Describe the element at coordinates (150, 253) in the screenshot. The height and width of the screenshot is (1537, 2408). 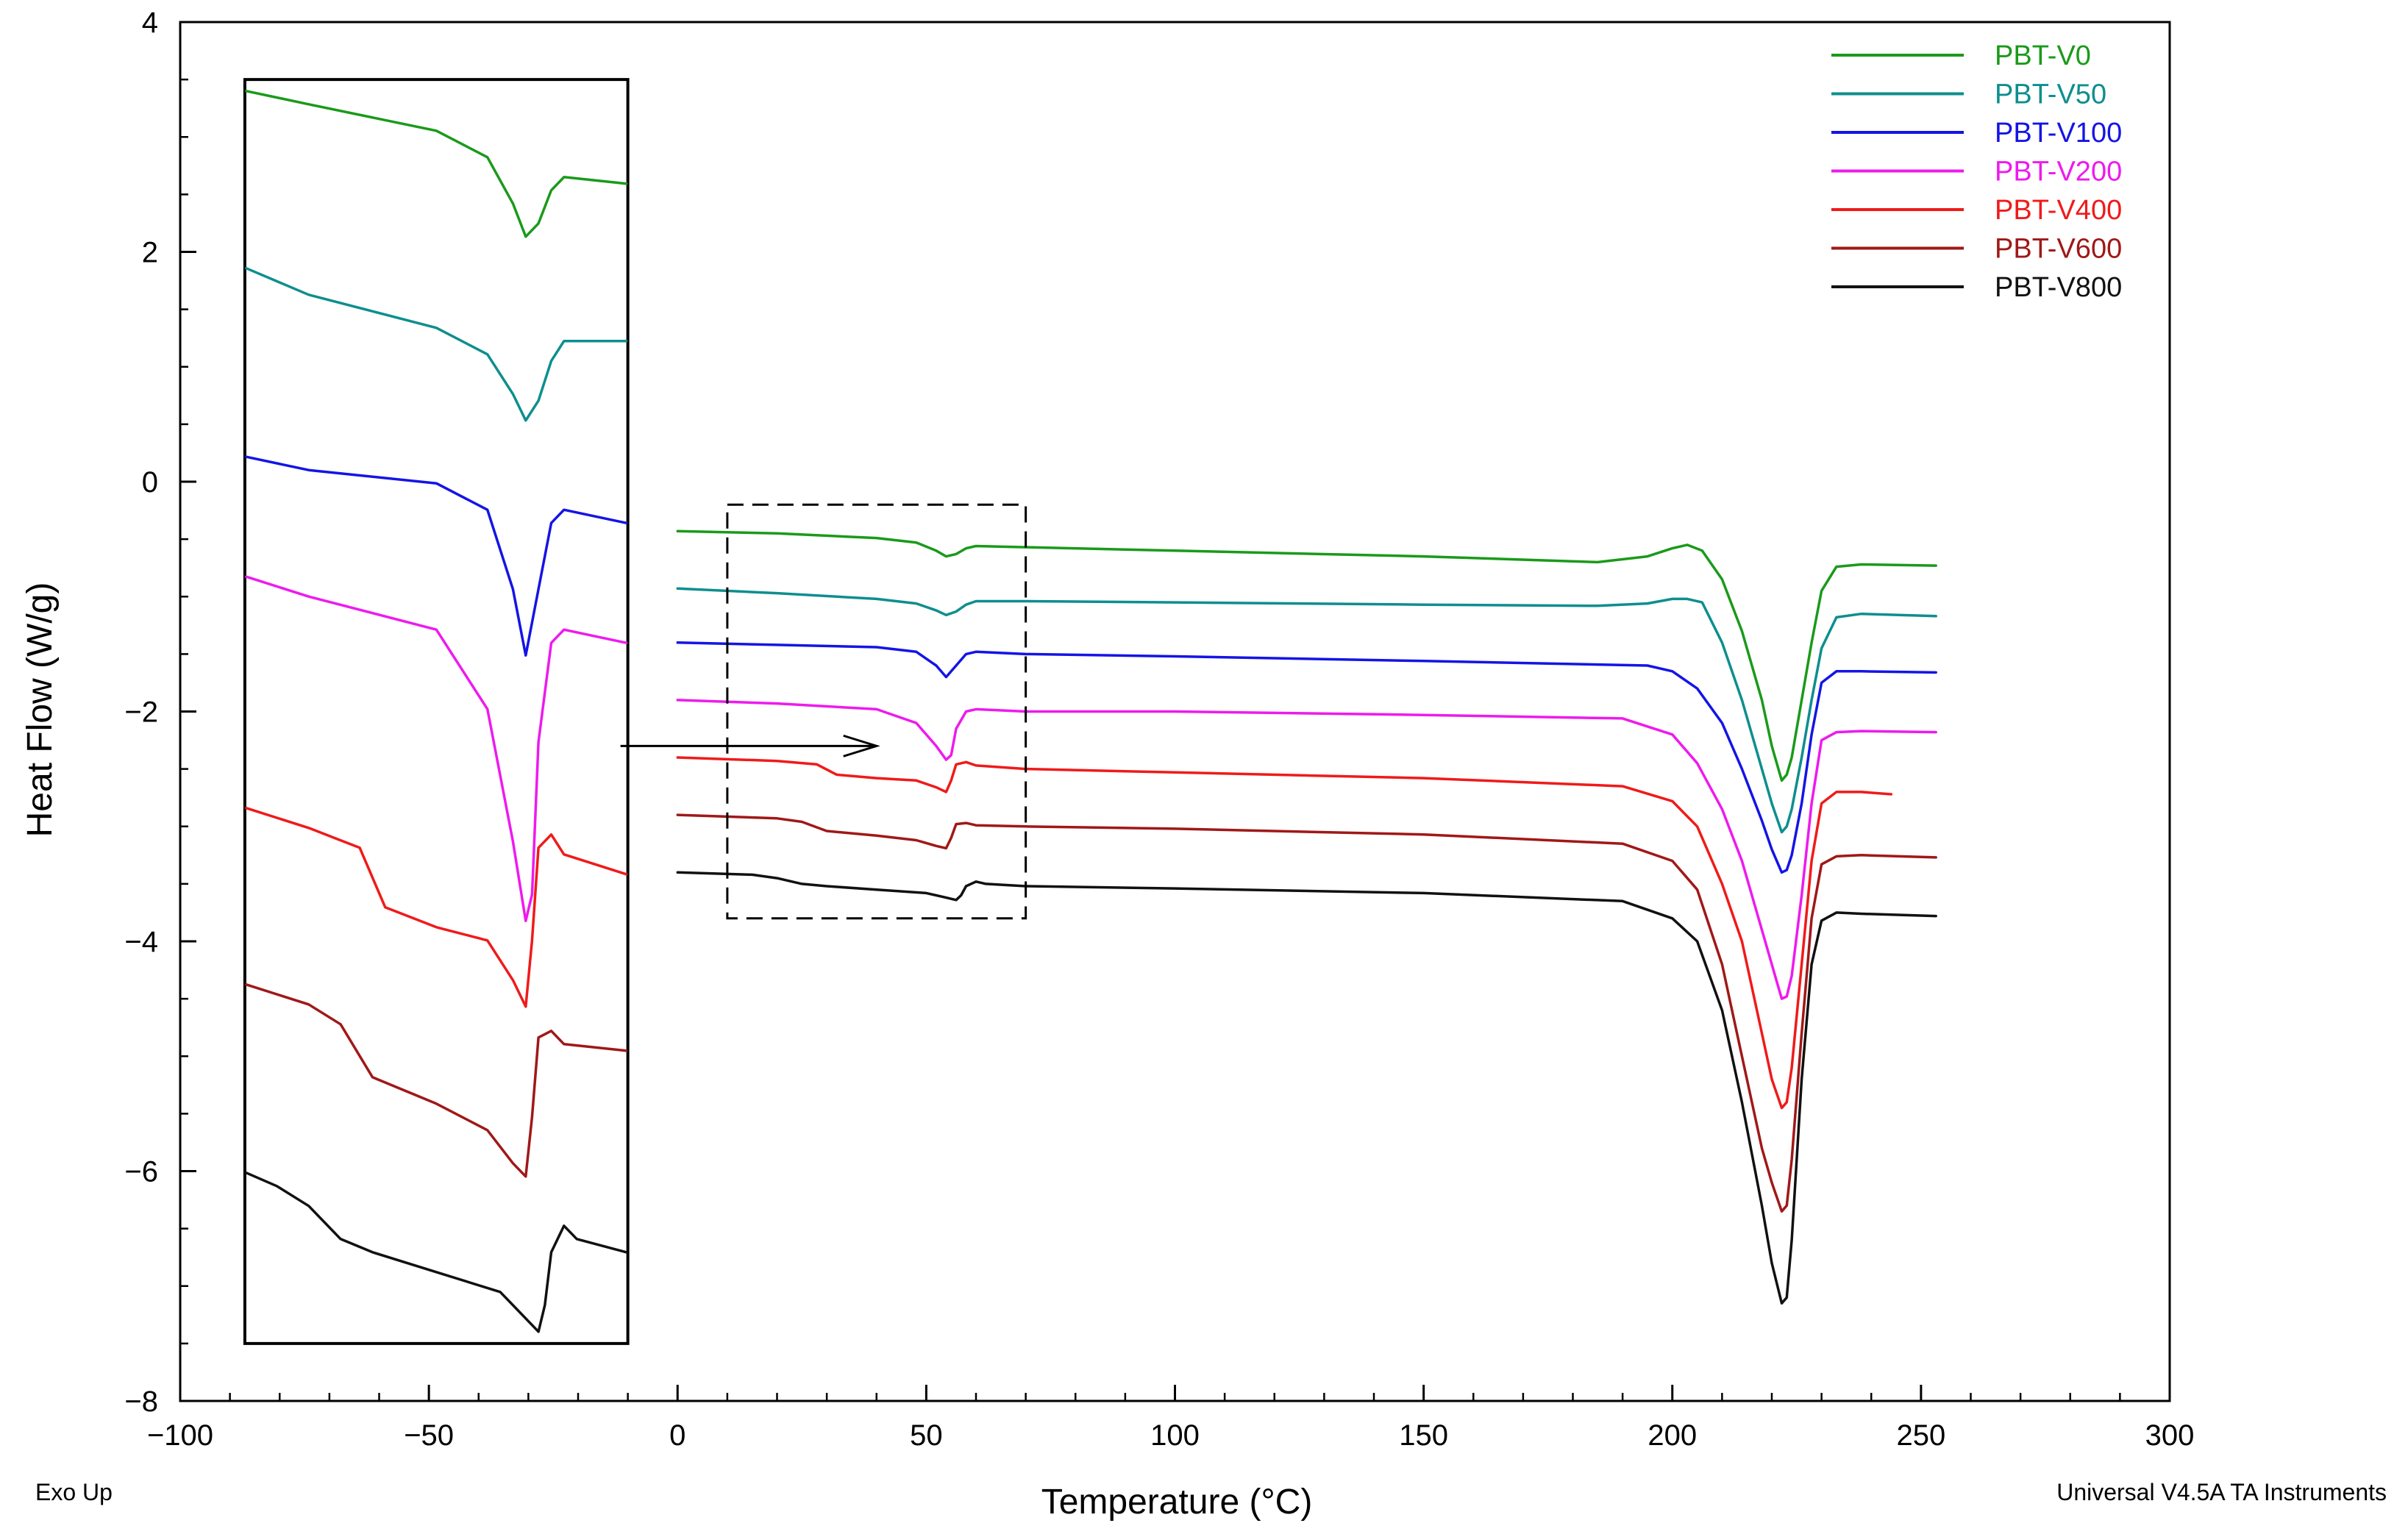
I see `y-tick-label-2: 2` at that location.